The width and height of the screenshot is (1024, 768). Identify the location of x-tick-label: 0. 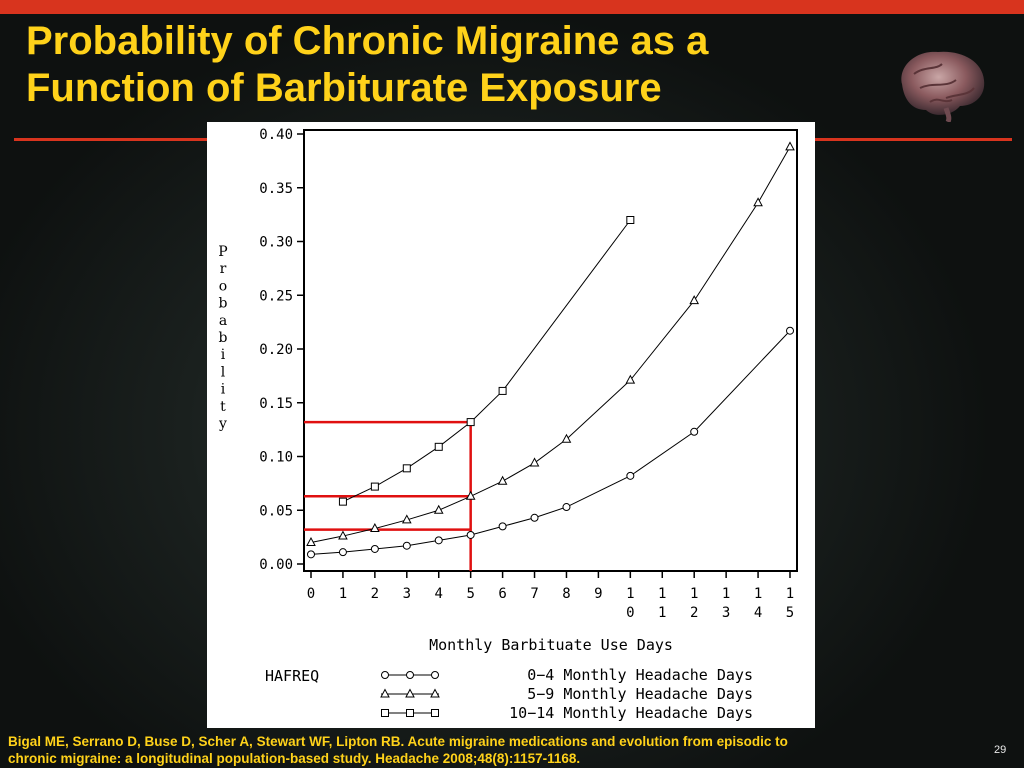
(311, 594).